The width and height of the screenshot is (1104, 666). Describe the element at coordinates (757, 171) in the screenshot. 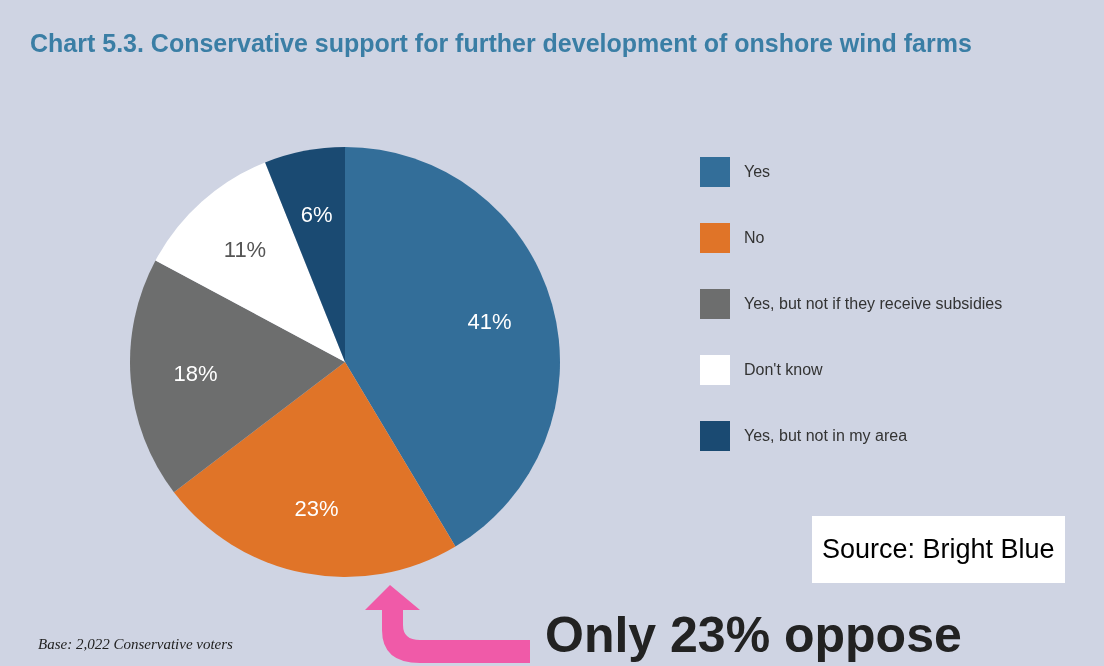

I see `legend-label: Yes` at that location.